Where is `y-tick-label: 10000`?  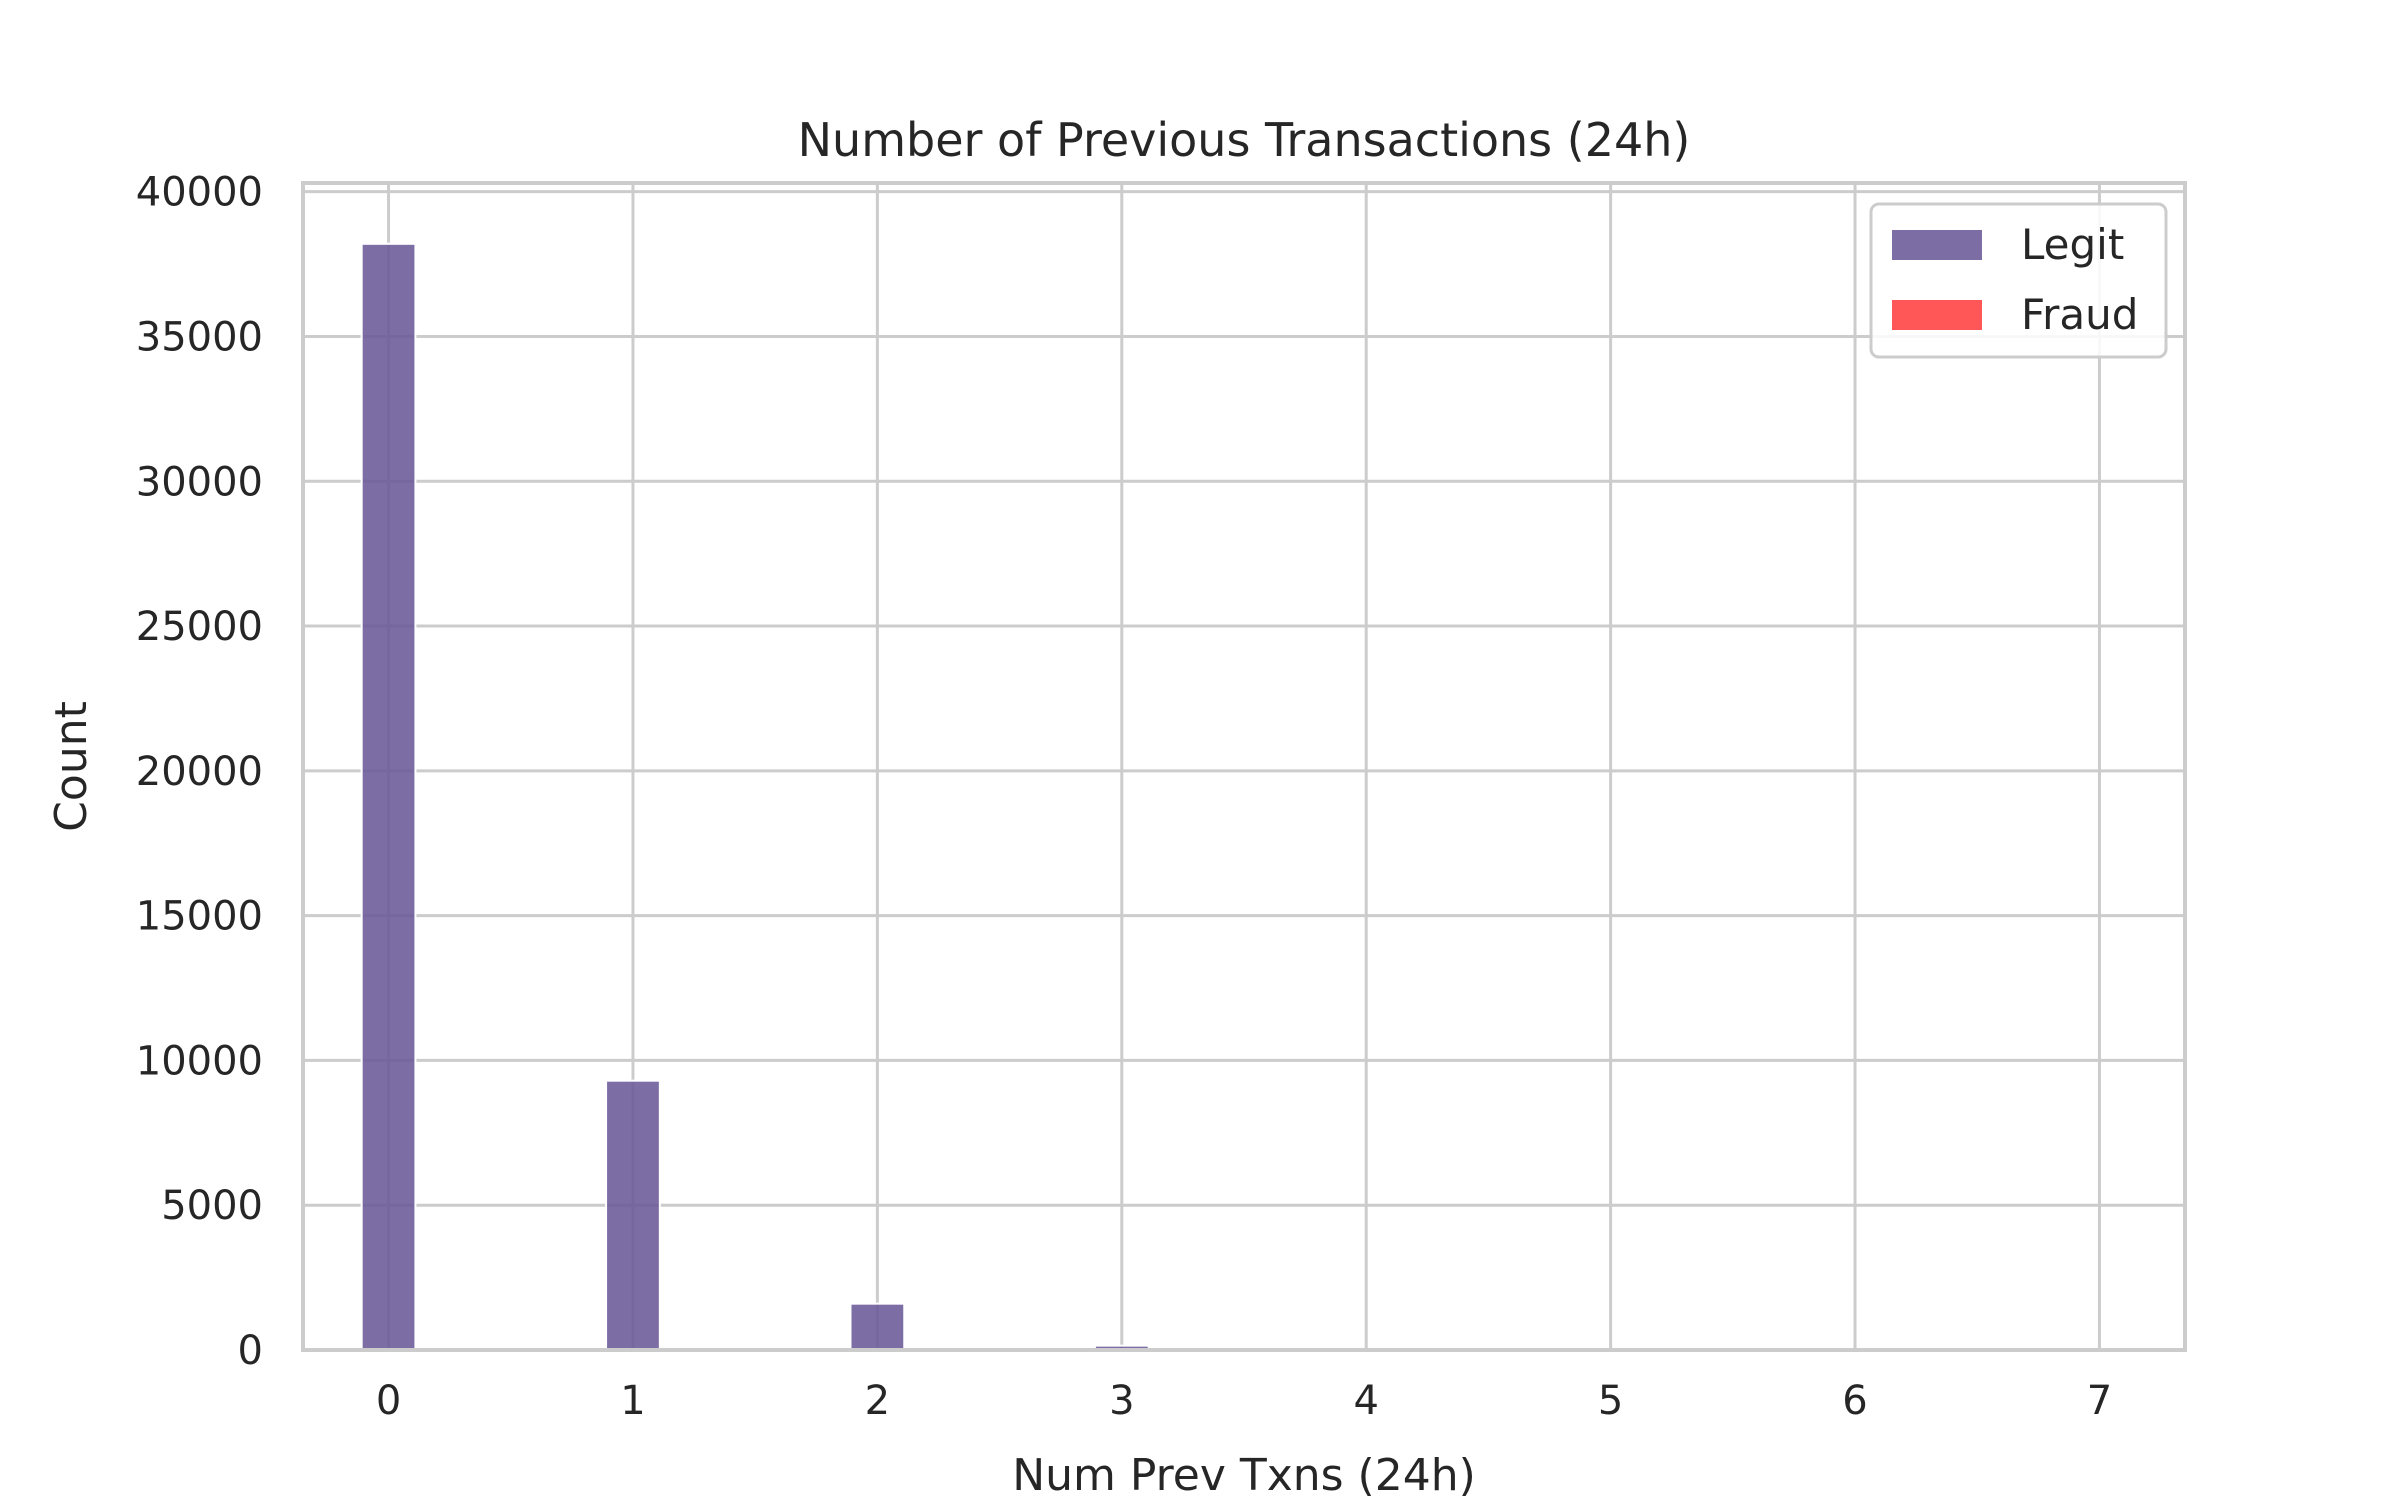
y-tick-label: 10000 is located at coordinates (199, 1061).